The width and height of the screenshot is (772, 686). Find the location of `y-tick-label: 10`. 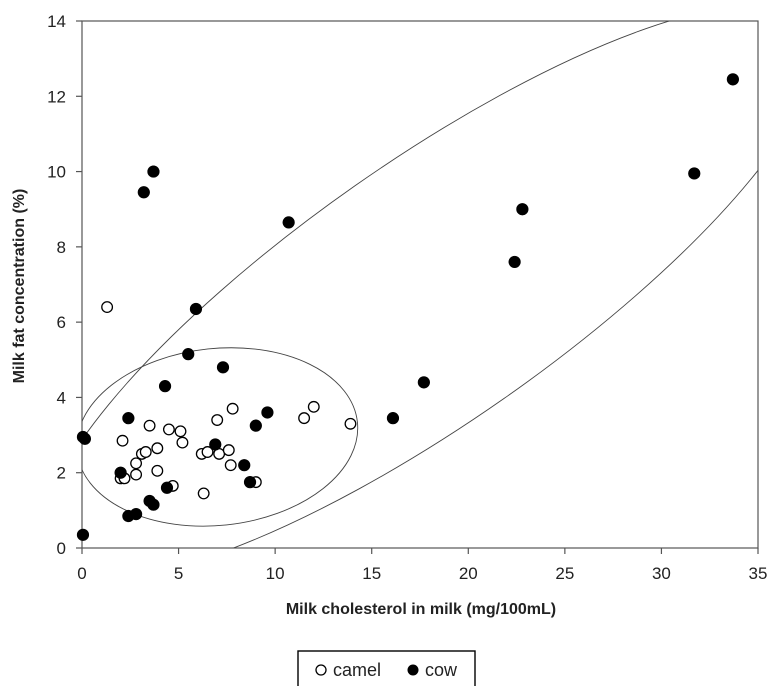

y-tick-label: 10 is located at coordinates (56, 172).